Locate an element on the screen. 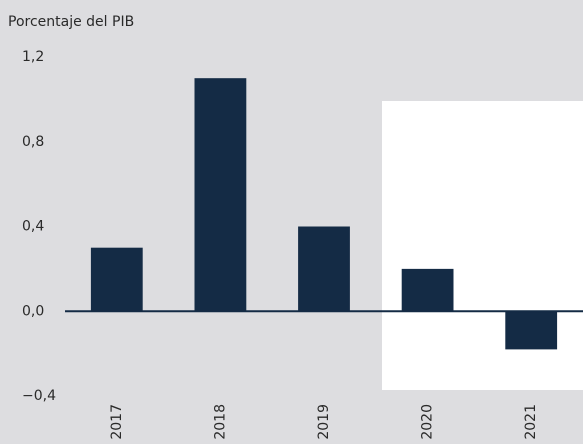  x-tick-label: 2018 is located at coordinates (220, 422).